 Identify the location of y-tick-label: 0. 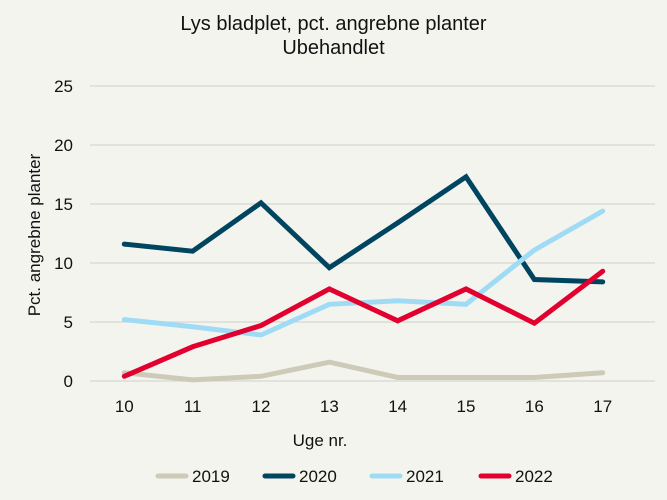
(68, 381).